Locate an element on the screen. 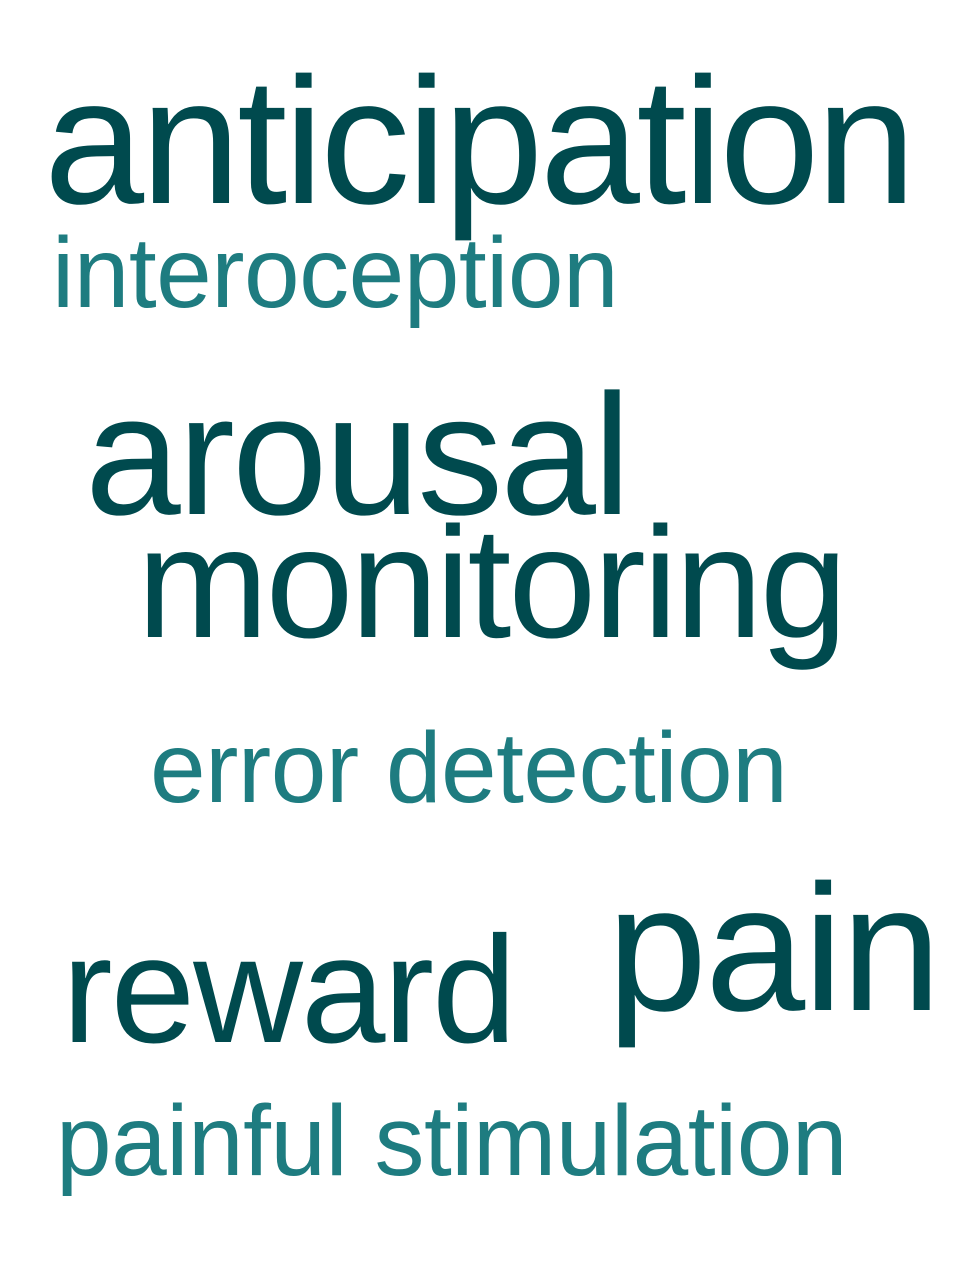  word-reward: reward is located at coordinates (289, 990).